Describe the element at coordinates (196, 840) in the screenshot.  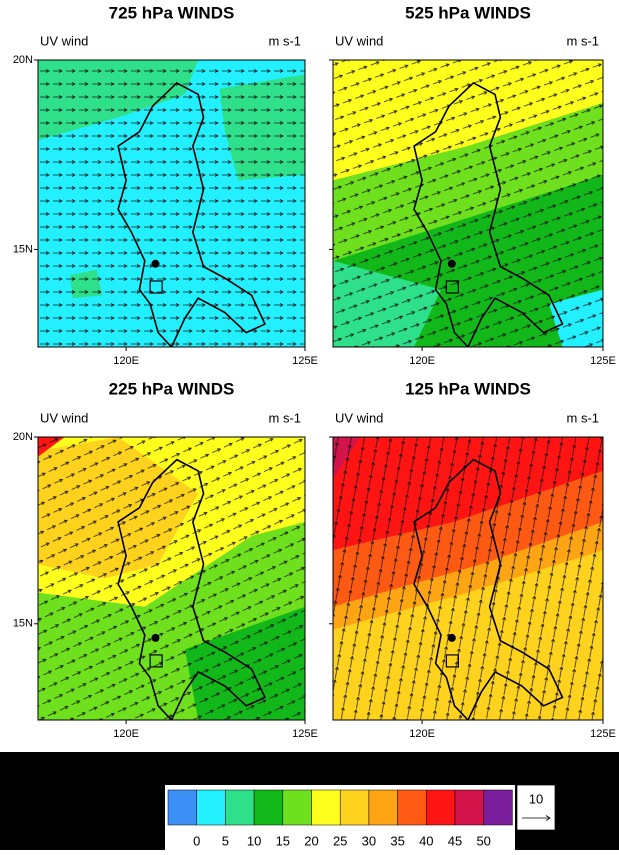
I see `colorbar-label: 0` at that location.